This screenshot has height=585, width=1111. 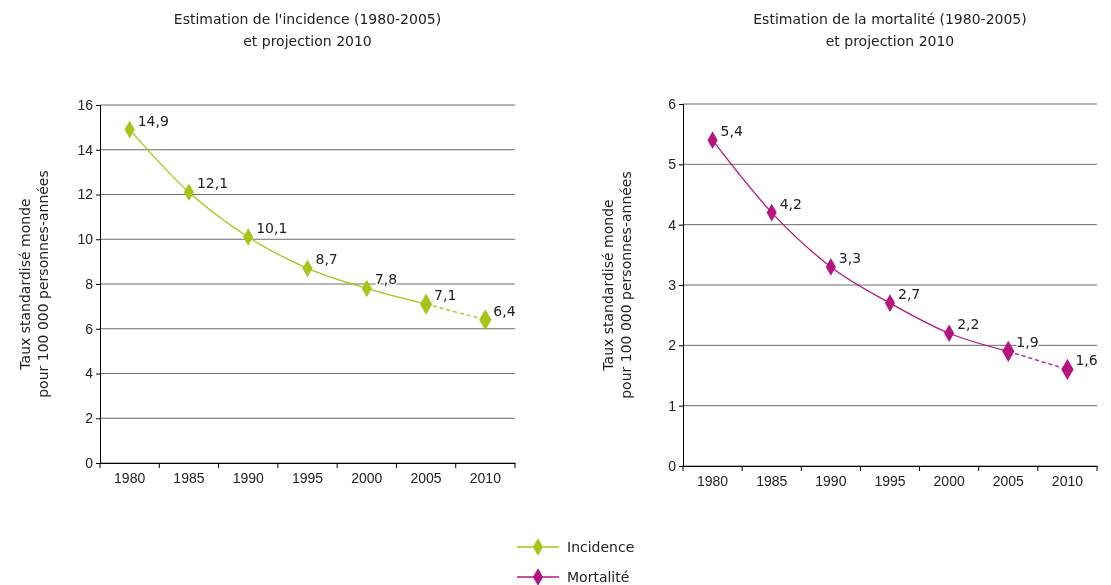 What do you see at coordinates (89, 283) in the screenshot?
I see `y-tick-label: 8` at bounding box center [89, 283].